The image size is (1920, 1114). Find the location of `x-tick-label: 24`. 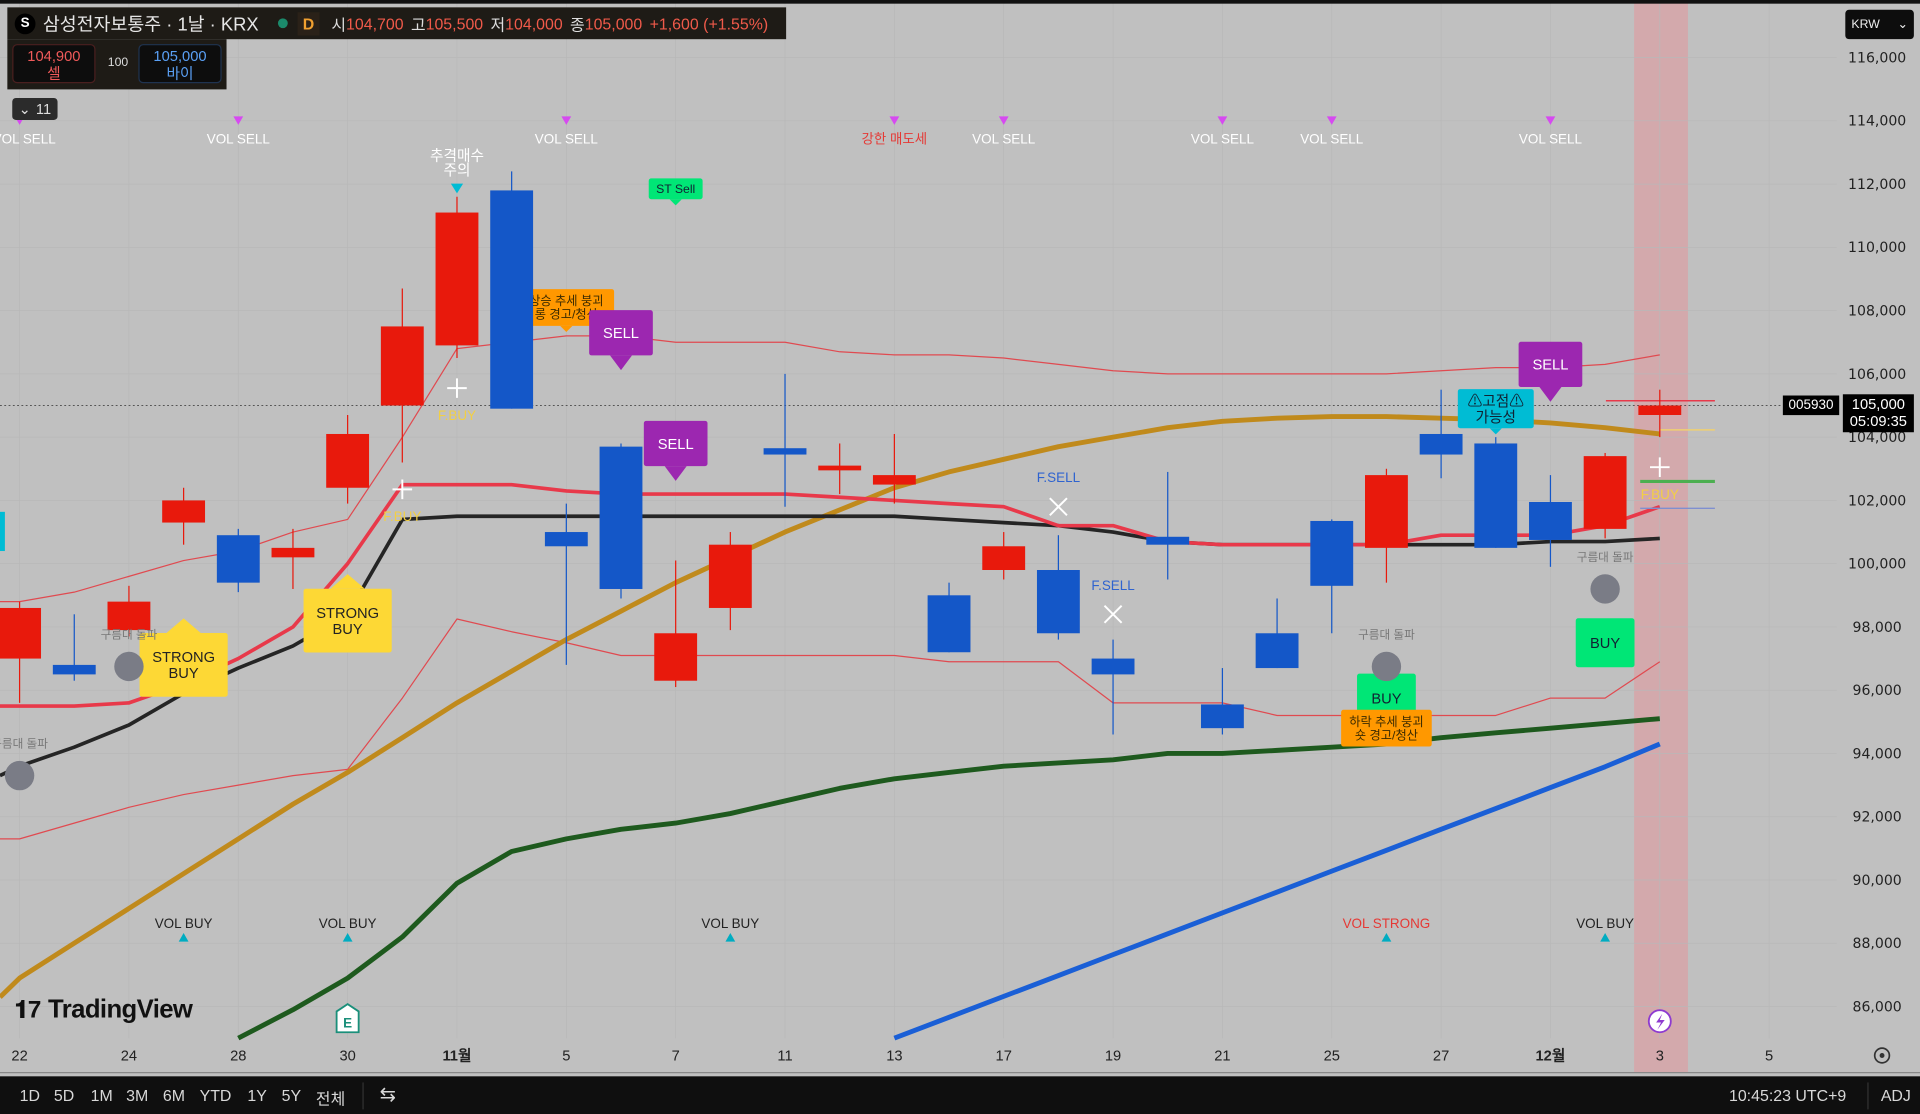

x-tick-label: 24 is located at coordinates (129, 1056).